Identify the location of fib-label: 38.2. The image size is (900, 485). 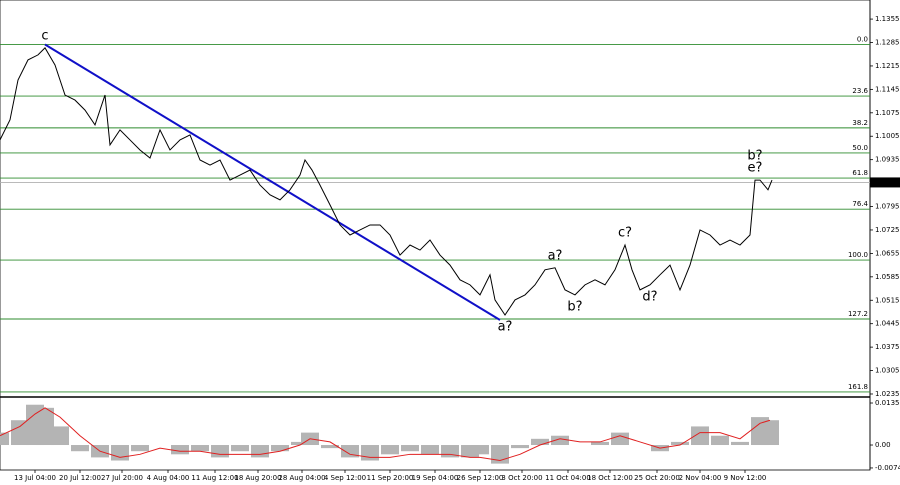
(860, 123).